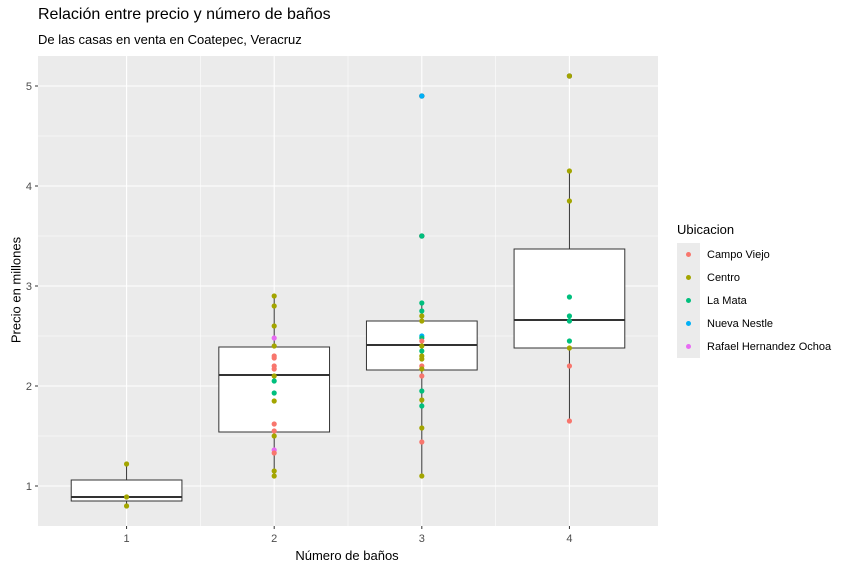  What do you see at coordinates (348, 535) in the screenshot?
I see `x-axis: 1 2 3 4` at bounding box center [348, 535].